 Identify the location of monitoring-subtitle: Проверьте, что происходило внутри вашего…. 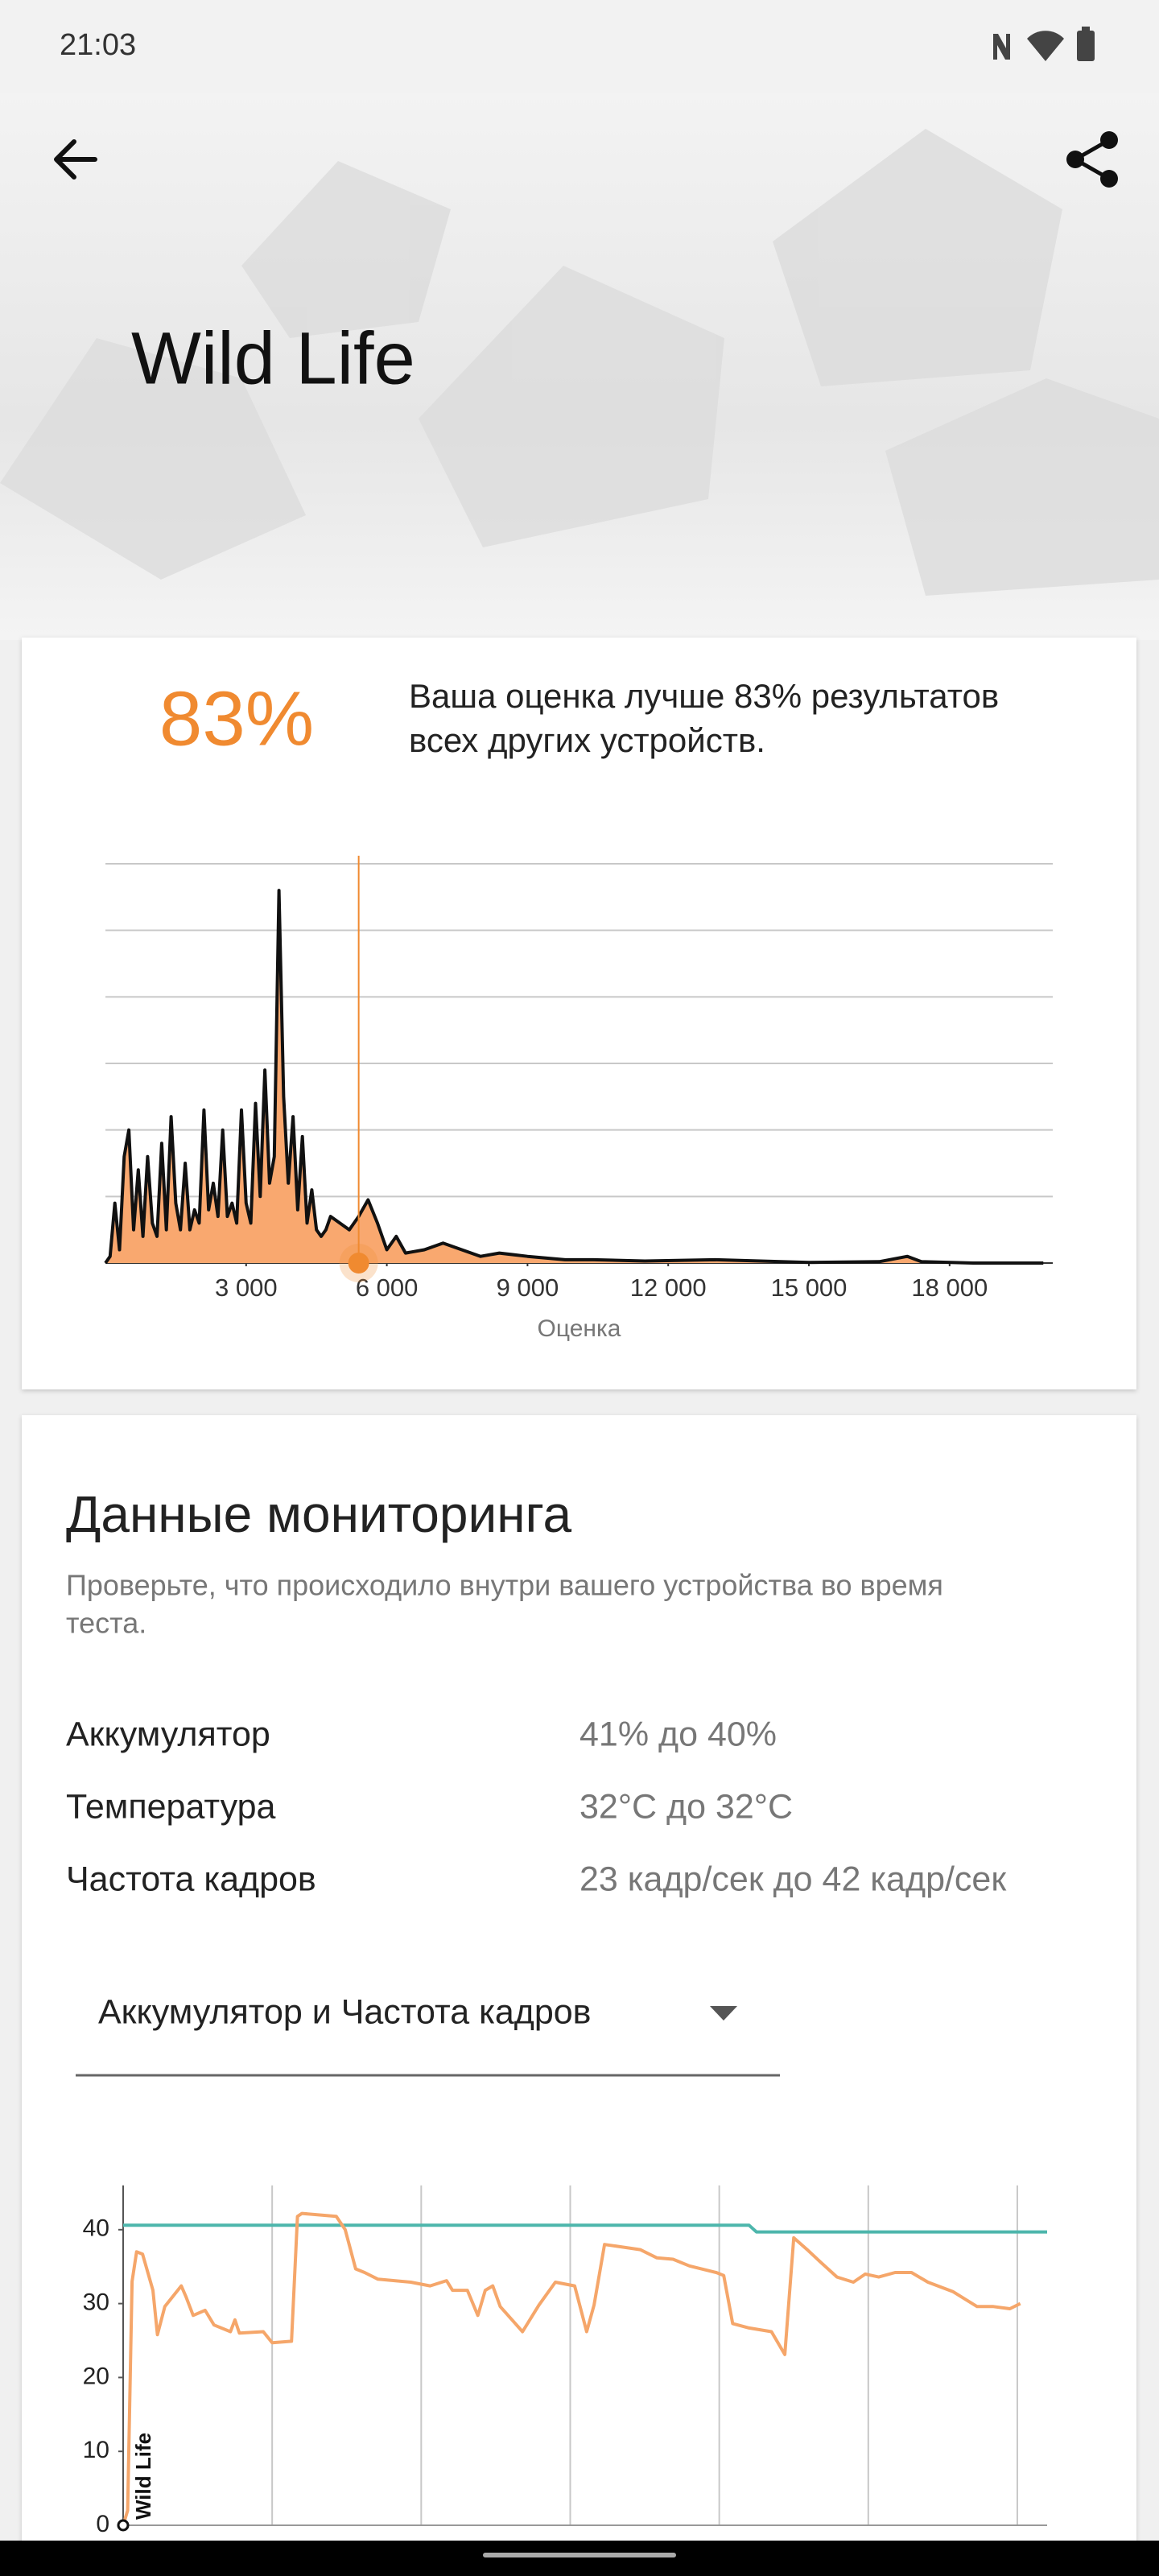
(504, 1585).